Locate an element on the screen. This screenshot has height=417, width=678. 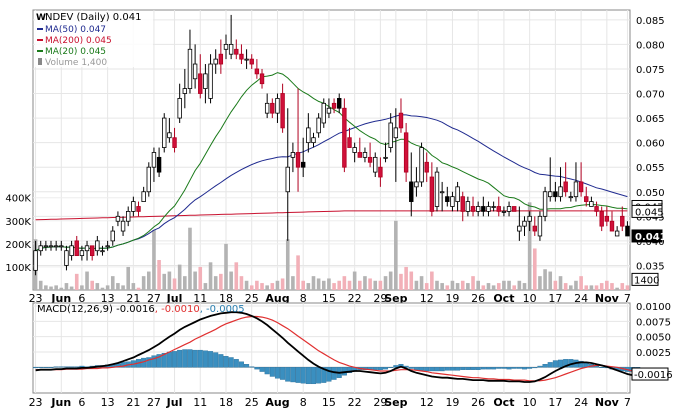
volume-y-tick-label: 100K is located at coordinates (18, 268).